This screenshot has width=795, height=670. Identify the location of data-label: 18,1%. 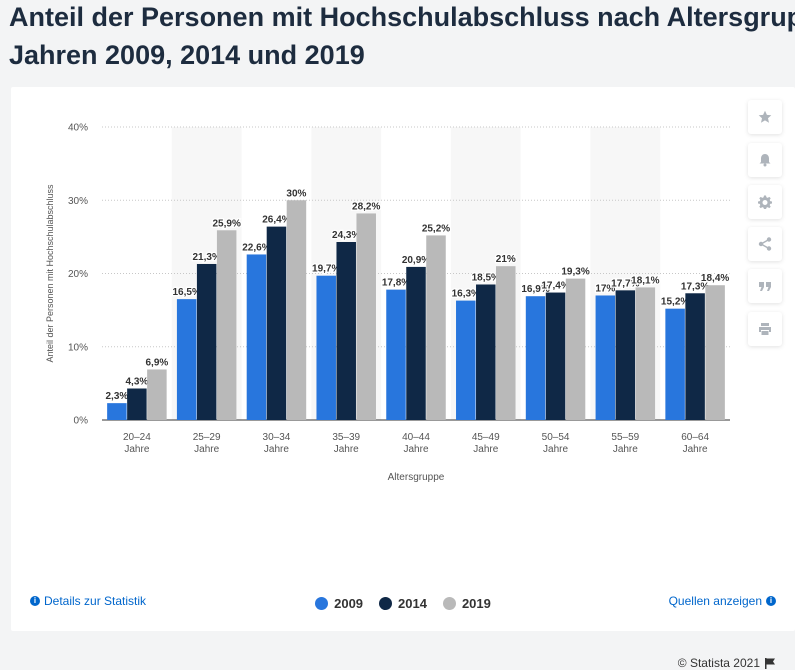
(645, 280).